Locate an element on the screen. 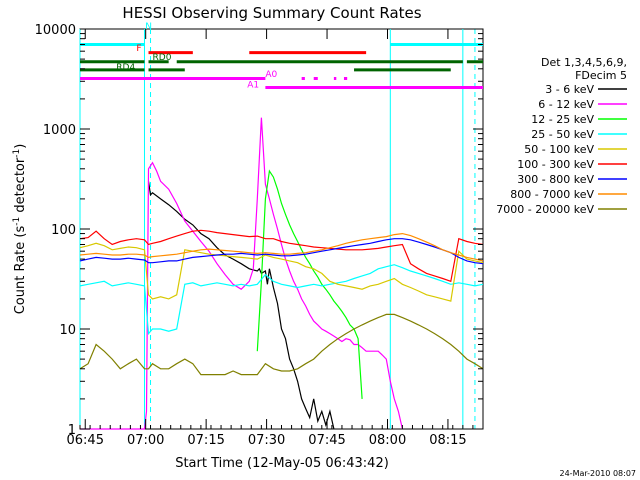 The width and height of the screenshot is (640, 480). x-tick-label-1: 07:00 is located at coordinates (145, 440).